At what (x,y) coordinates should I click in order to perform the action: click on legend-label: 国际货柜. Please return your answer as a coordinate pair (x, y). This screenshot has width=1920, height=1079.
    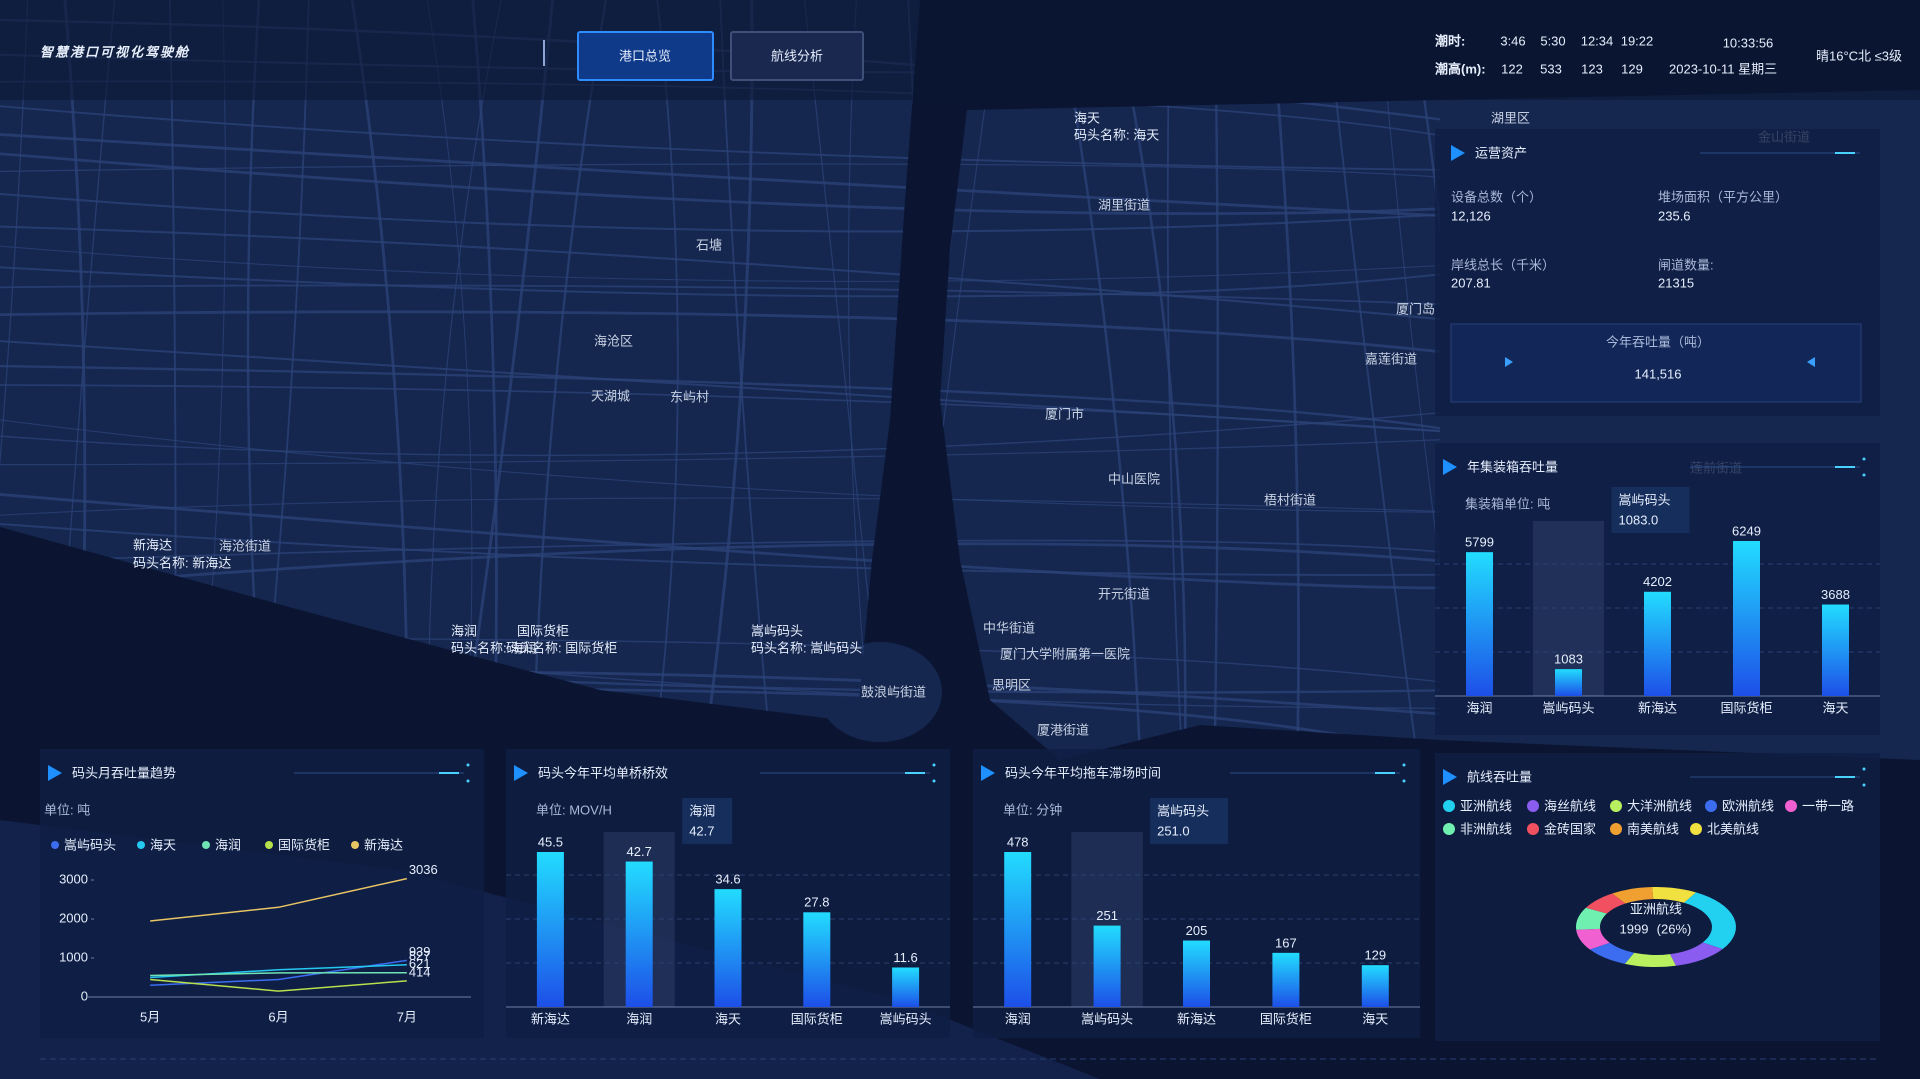
    Looking at the image, I should click on (304, 844).